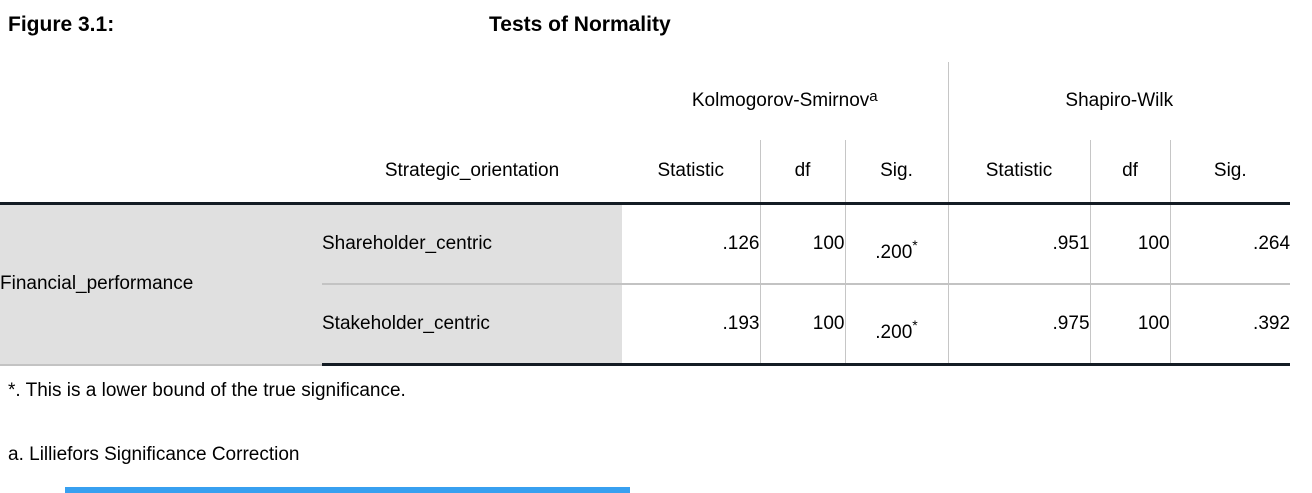  Describe the element at coordinates (896, 172) in the screenshot. I see `column-header-ks-sig: Sig.` at that location.